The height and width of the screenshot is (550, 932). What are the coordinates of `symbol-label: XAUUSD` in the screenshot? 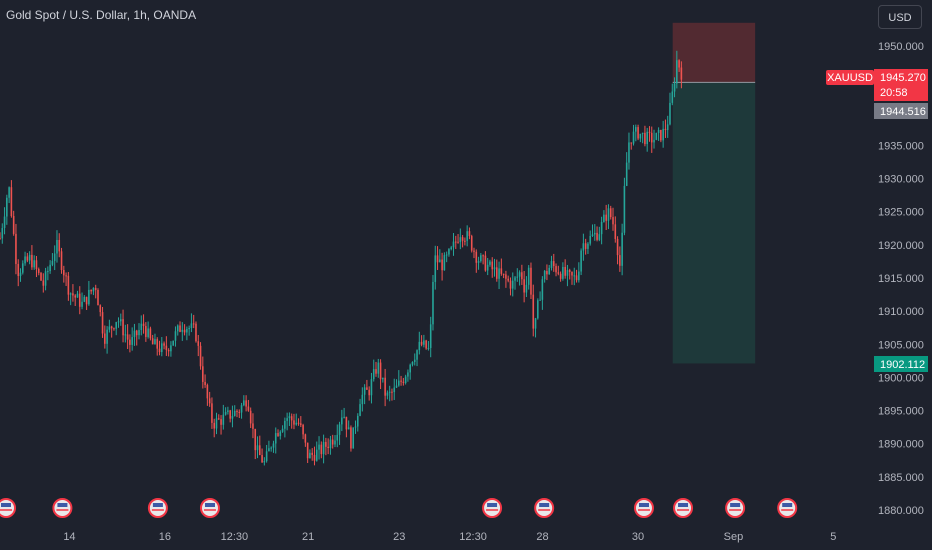 It's located at (850, 78).